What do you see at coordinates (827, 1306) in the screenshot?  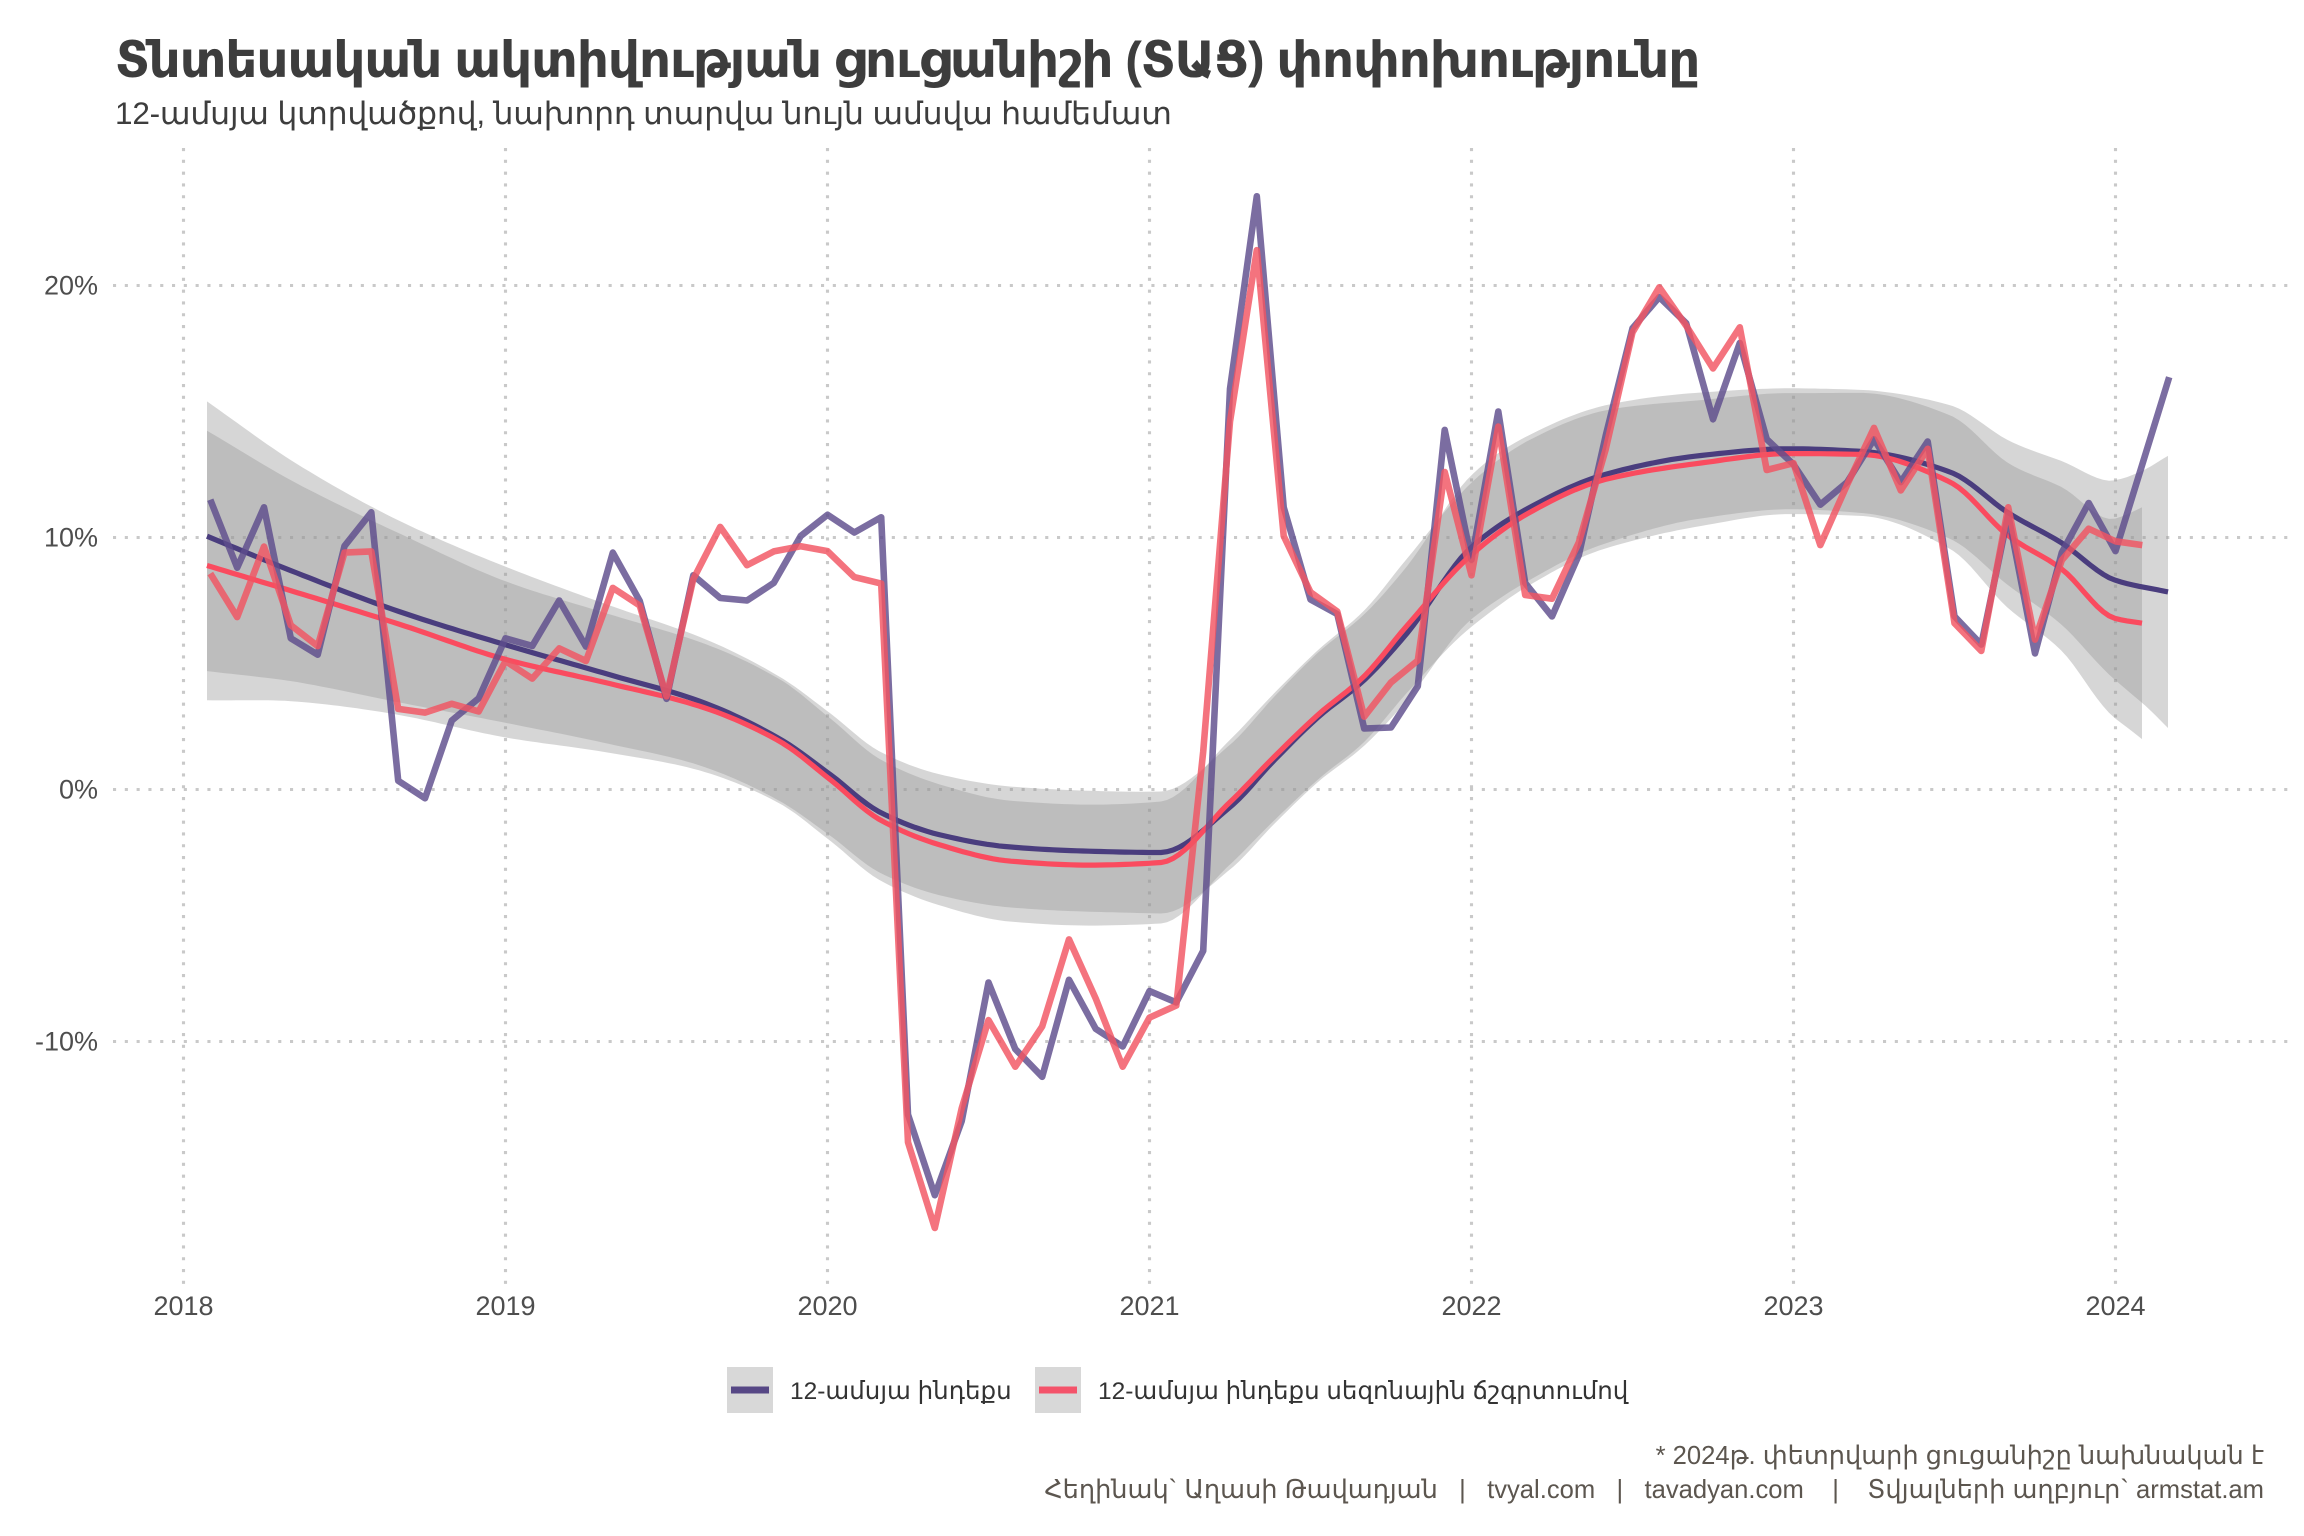 I see `svg-text: 2020` at bounding box center [827, 1306].